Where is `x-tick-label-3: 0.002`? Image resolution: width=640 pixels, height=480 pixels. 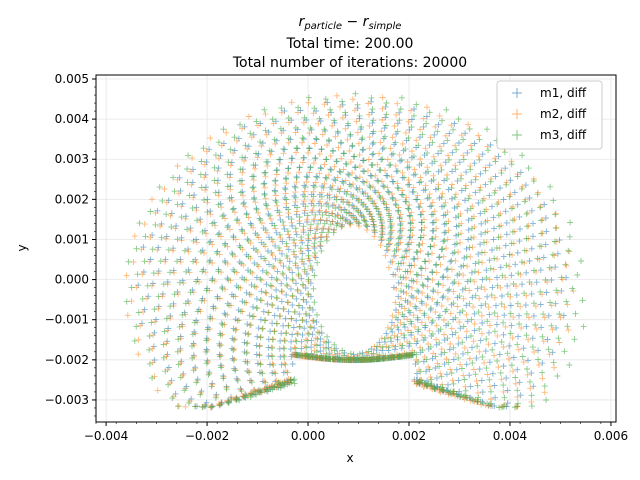 x-tick-label-3: 0.002 is located at coordinates (409, 436).